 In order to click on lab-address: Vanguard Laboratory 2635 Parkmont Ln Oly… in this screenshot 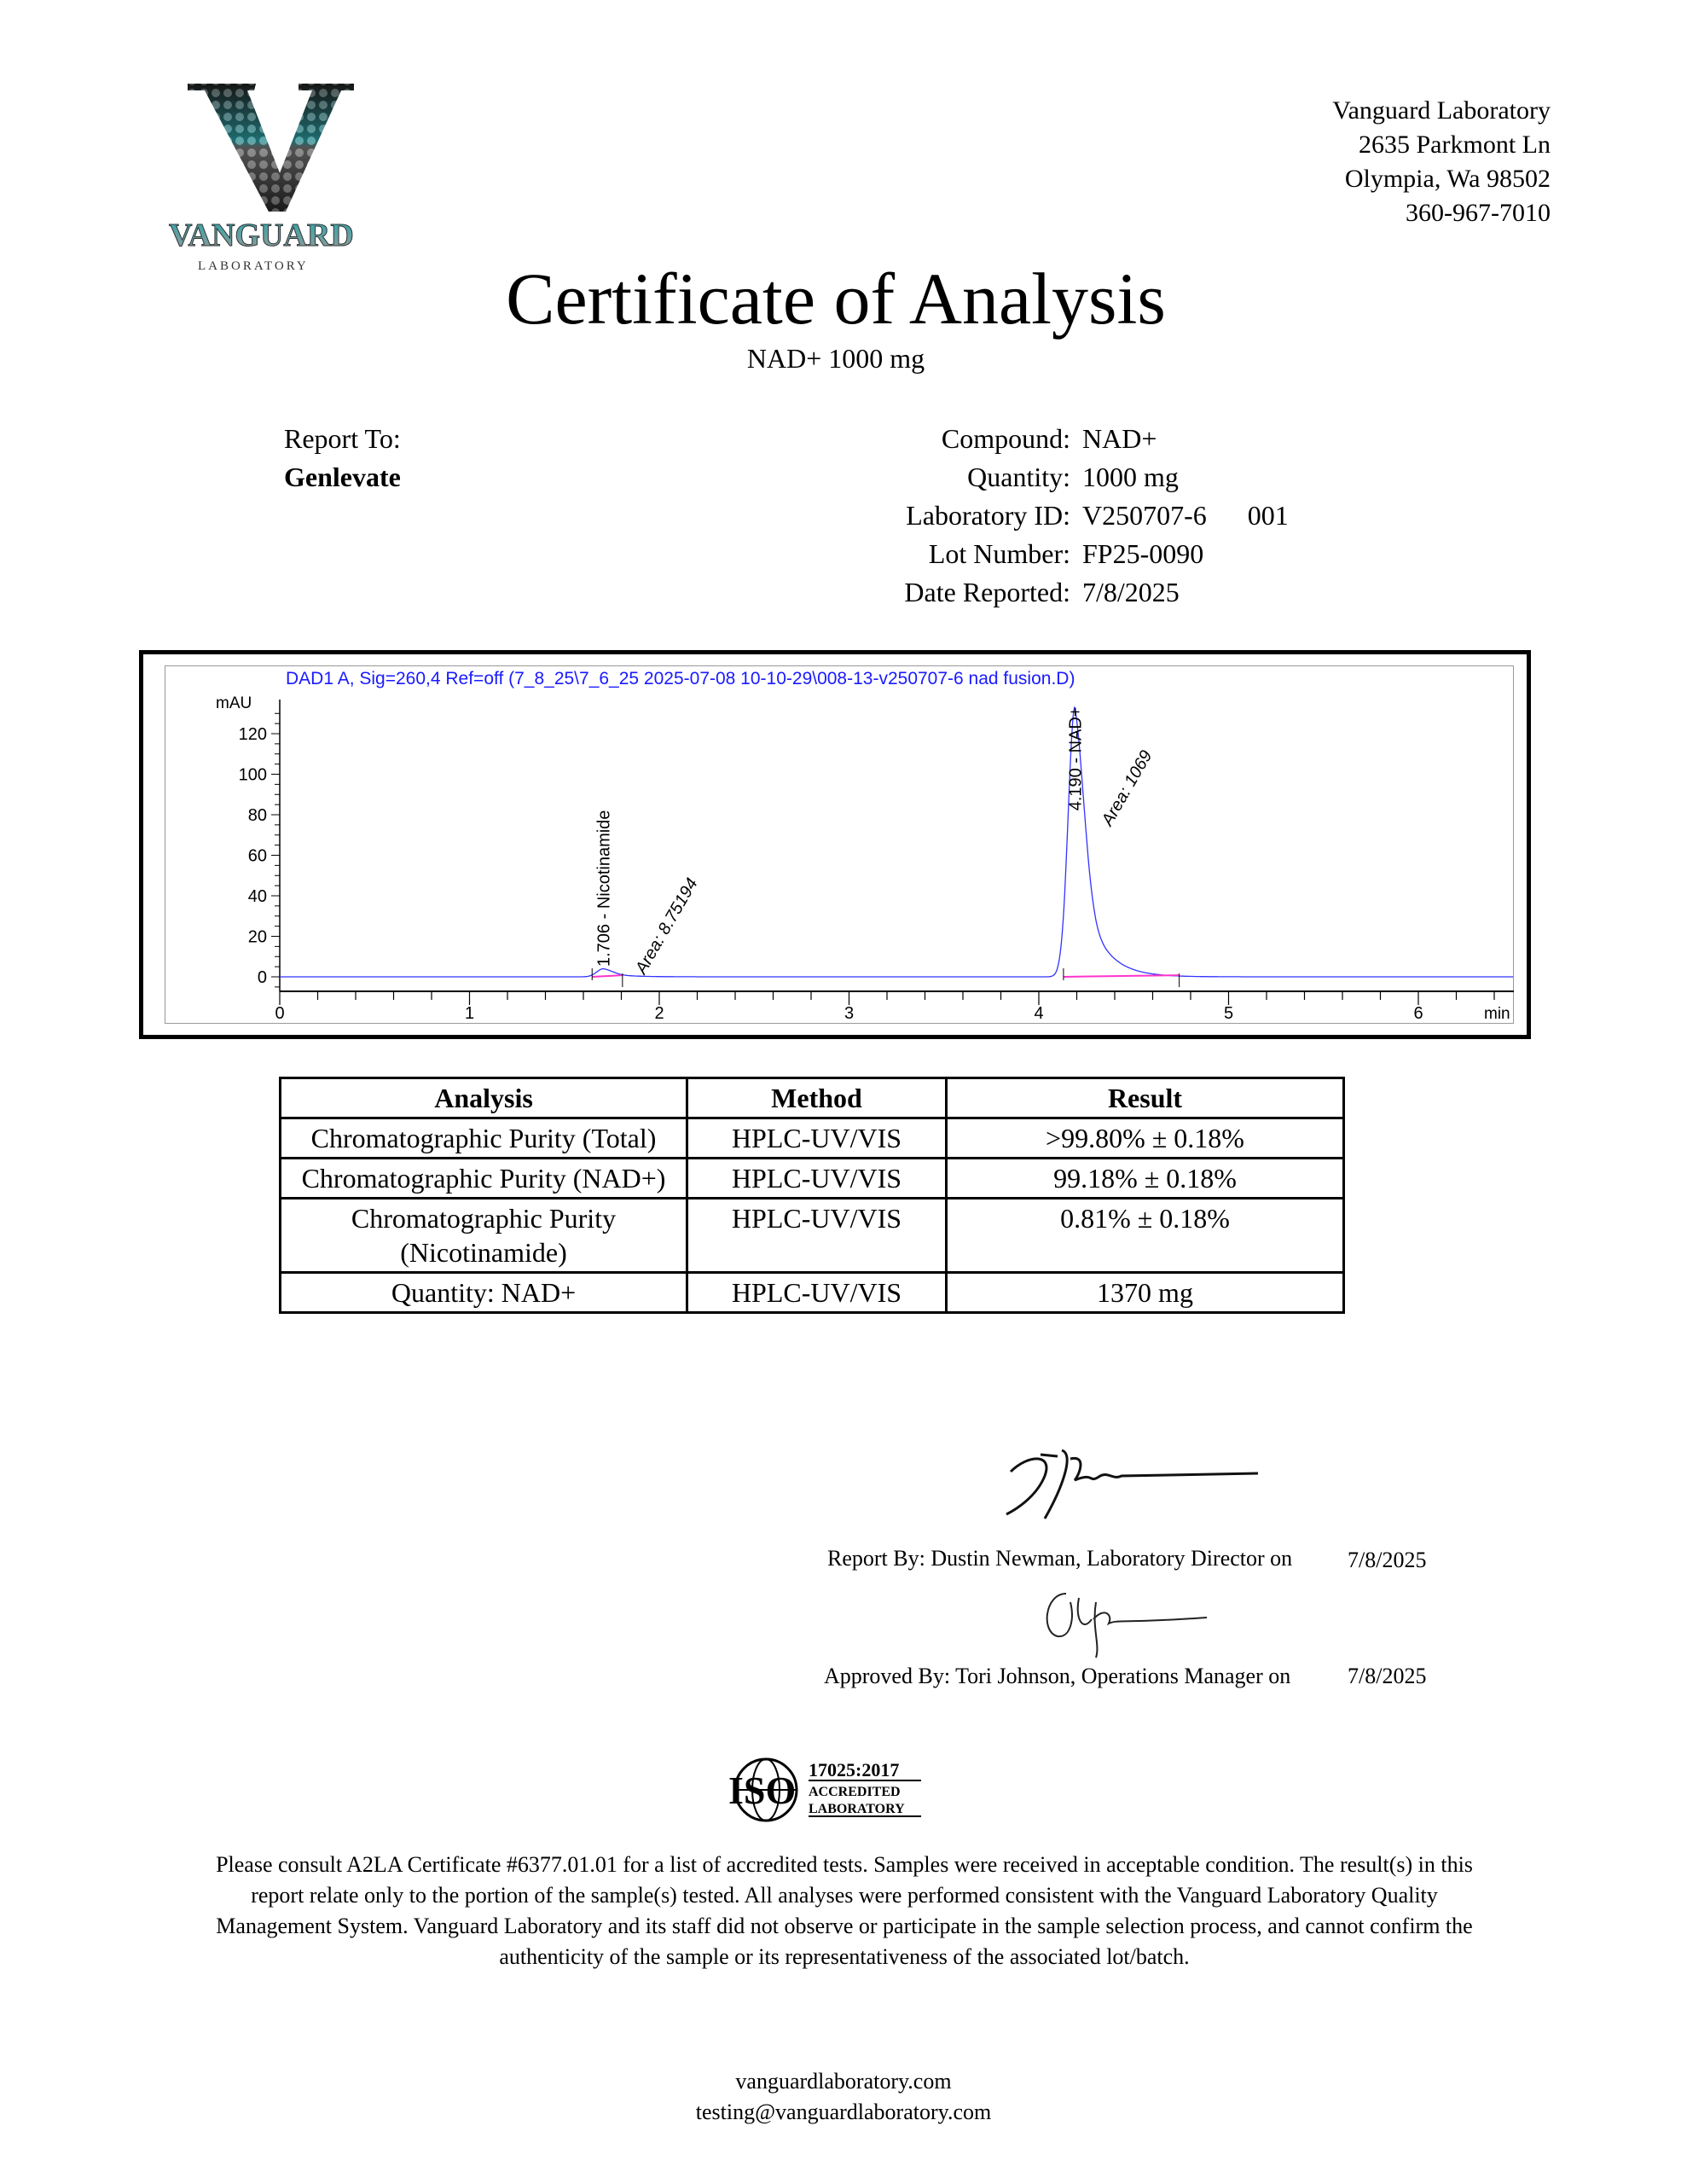, I will do `click(1442, 162)`.